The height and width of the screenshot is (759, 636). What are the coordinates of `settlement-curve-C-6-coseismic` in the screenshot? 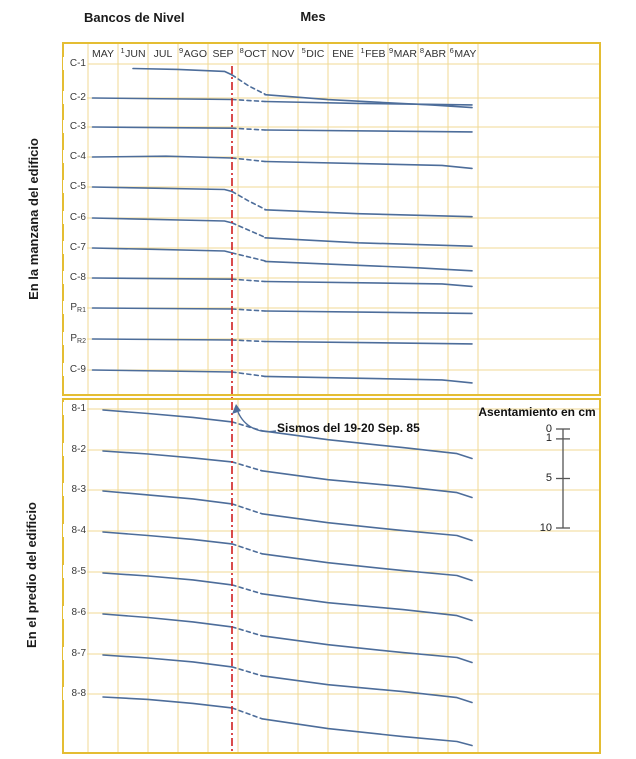 It's located at (248, 230).